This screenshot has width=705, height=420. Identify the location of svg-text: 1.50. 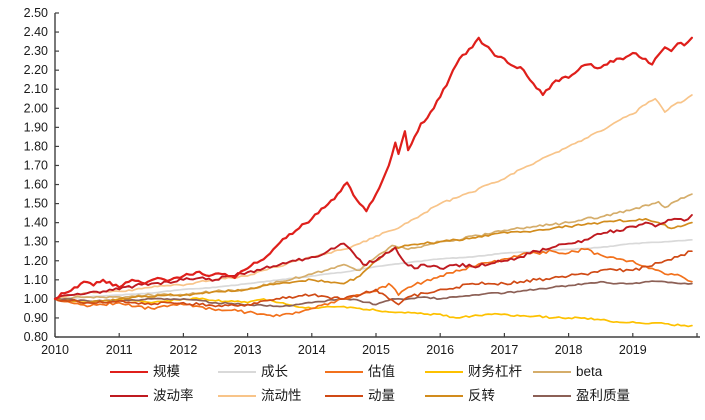
(36, 204).